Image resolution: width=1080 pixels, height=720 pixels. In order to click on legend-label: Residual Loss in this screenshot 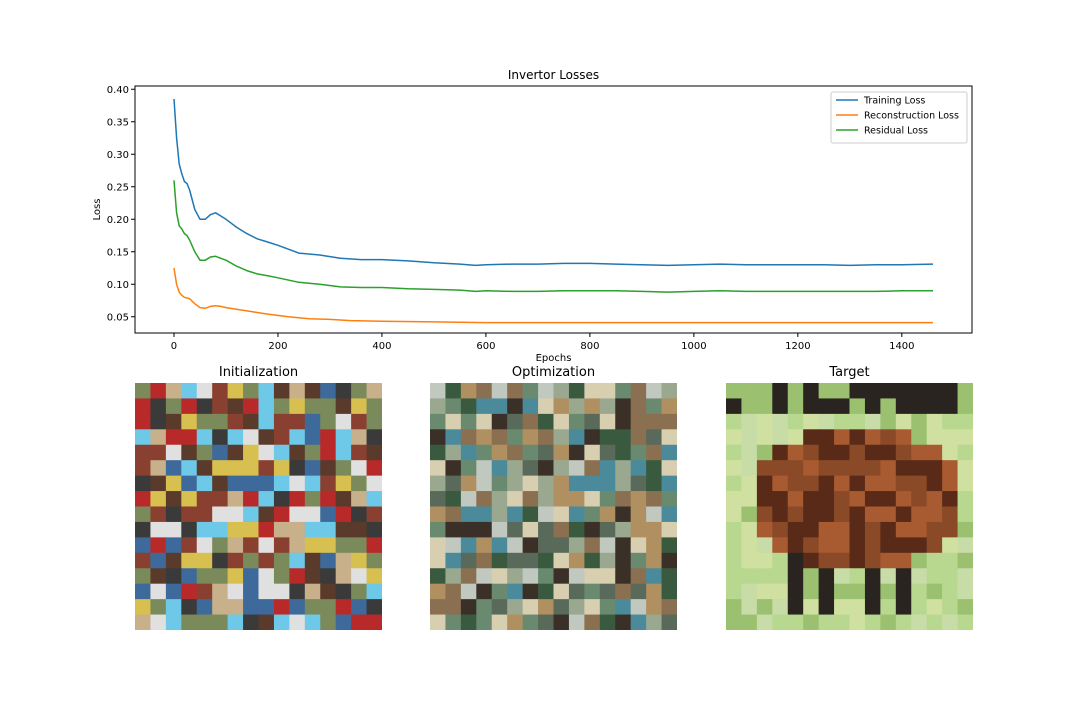, I will do `click(896, 131)`.